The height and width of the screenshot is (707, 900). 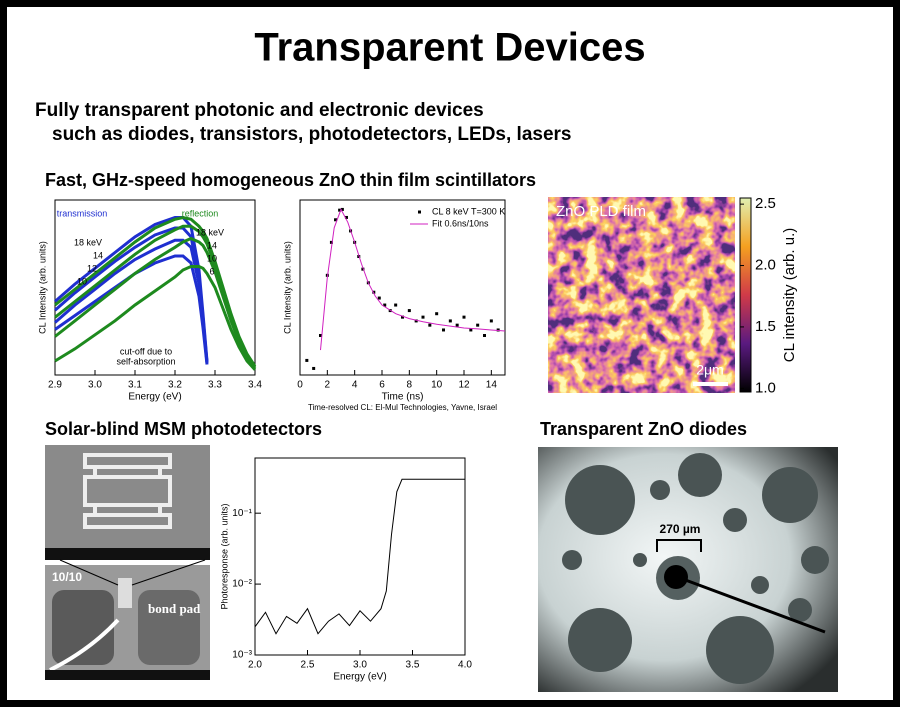 What do you see at coordinates (413, 665) in the screenshot?
I see `x-tick-label: 3.5` at bounding box center [413, 665].